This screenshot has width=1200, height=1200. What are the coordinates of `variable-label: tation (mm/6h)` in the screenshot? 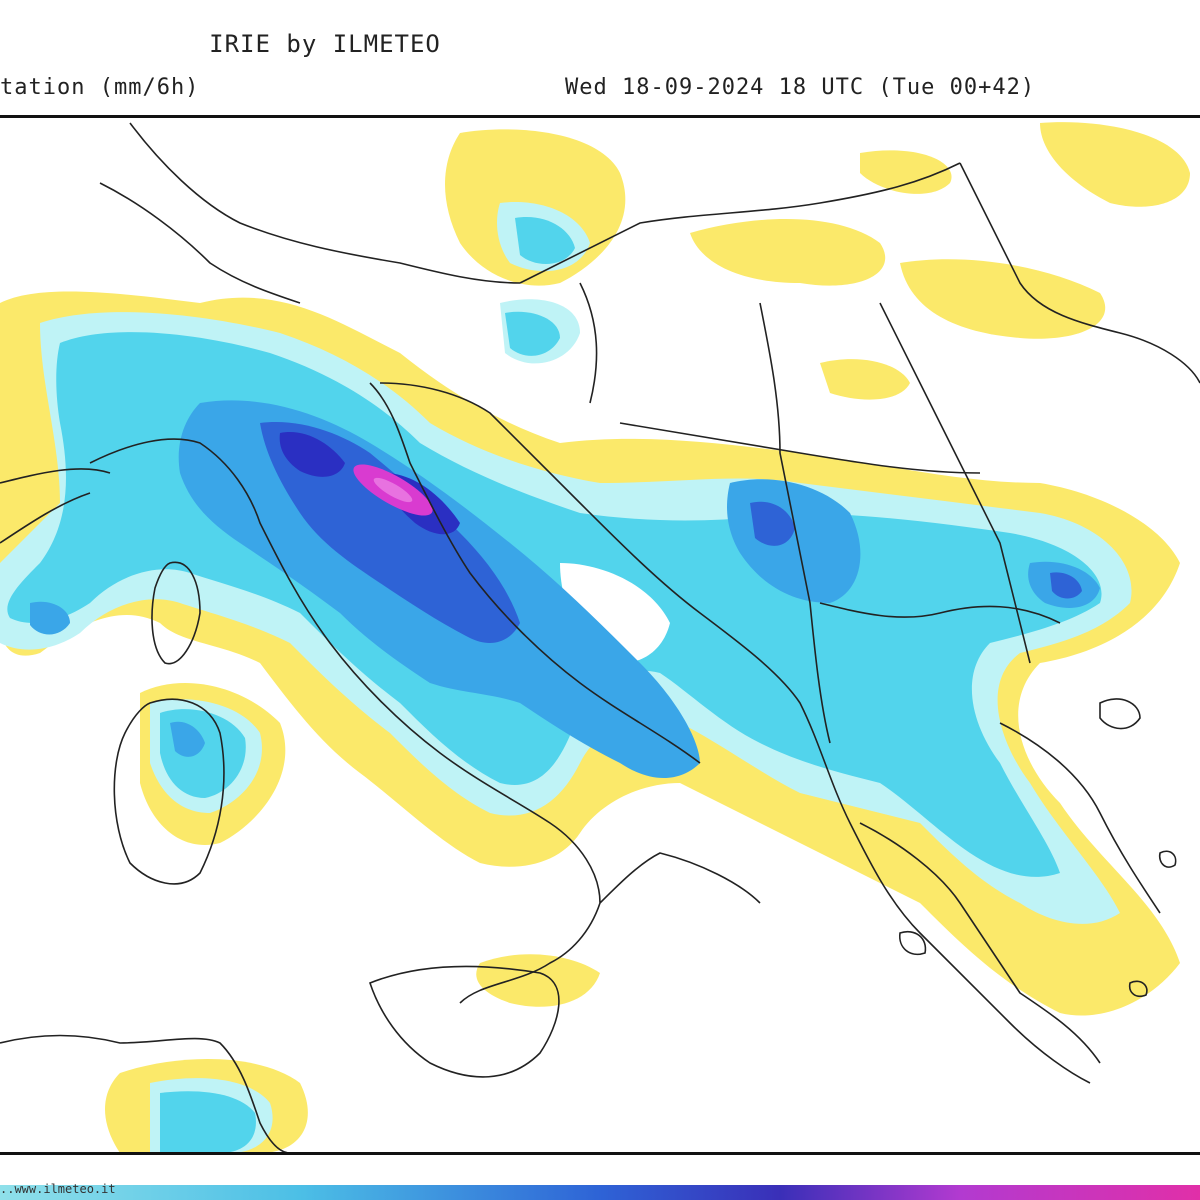 It's located at (100, 87).